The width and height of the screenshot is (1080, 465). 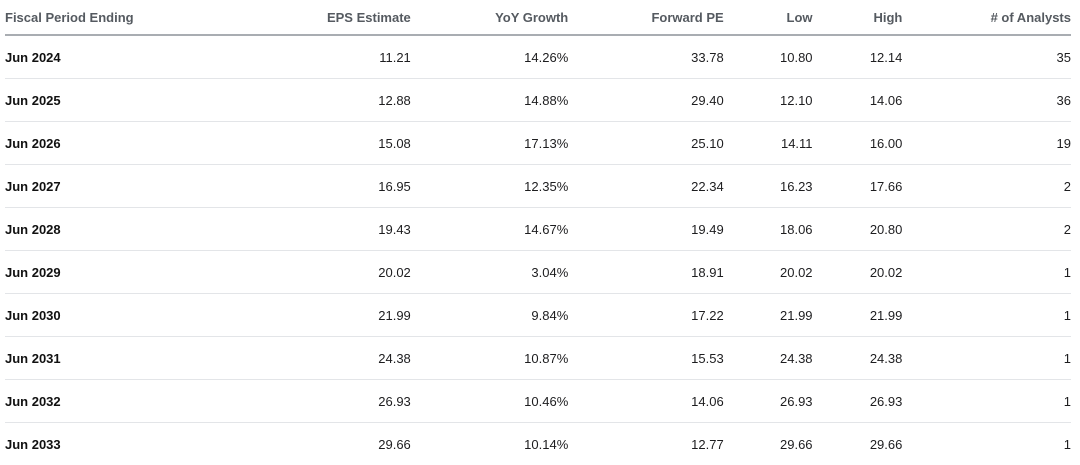 What do you see at coordinates (304, 100) in the screenshot?
I see `cell-eps-estimate: 12.88` at bounding box center [304, 100].